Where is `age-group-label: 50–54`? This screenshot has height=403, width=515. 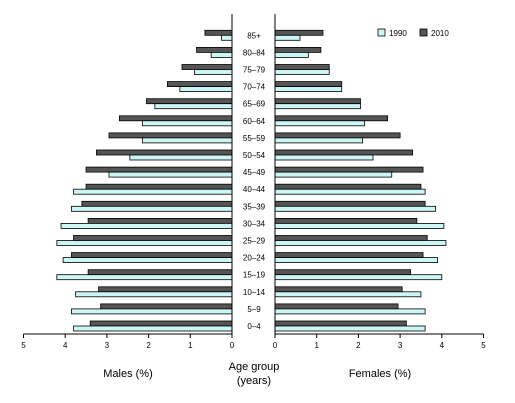
age-group-label: 50–54 is located at coordinates (254, 155).